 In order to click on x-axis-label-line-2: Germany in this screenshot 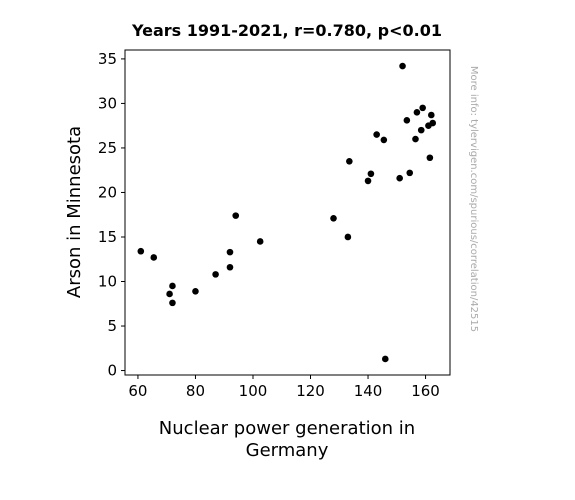, I will do `click(287, 450)`.